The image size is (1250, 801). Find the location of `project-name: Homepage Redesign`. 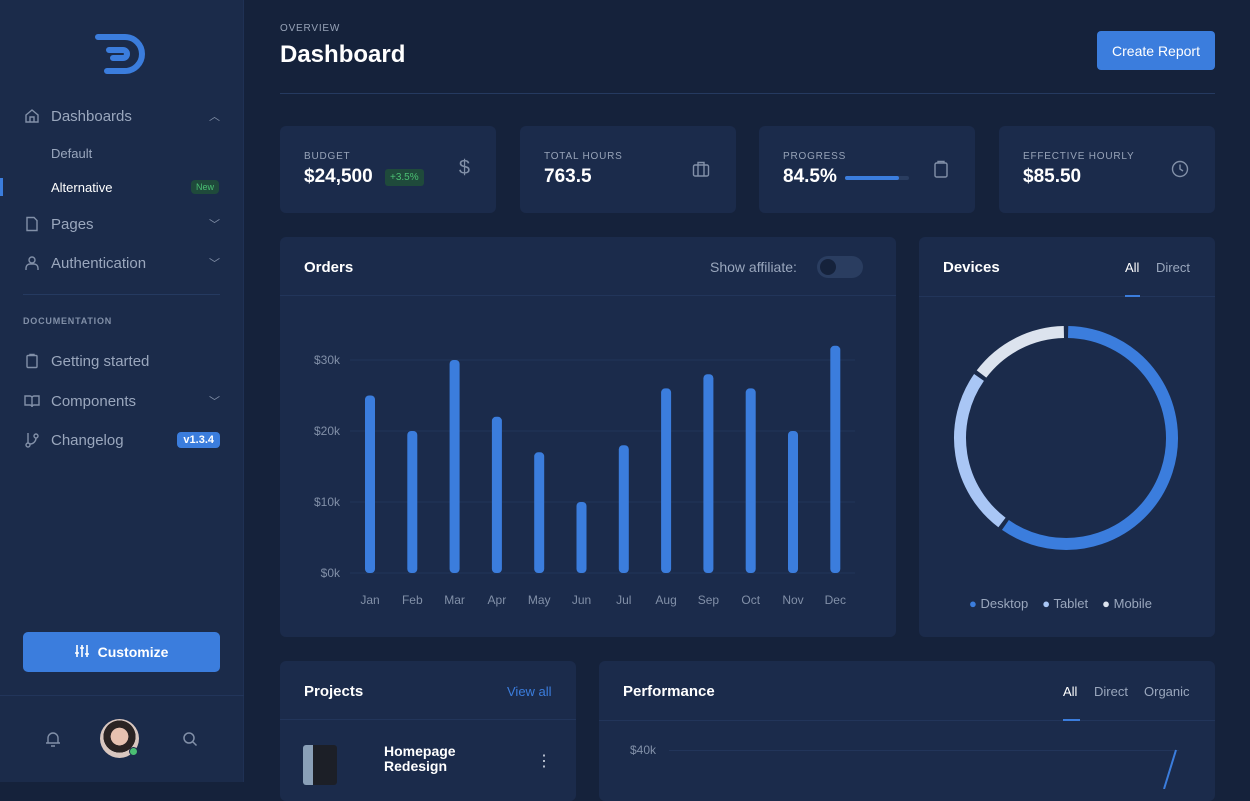

project-name: Homepage Redesign is located at coordinates (420, 759).